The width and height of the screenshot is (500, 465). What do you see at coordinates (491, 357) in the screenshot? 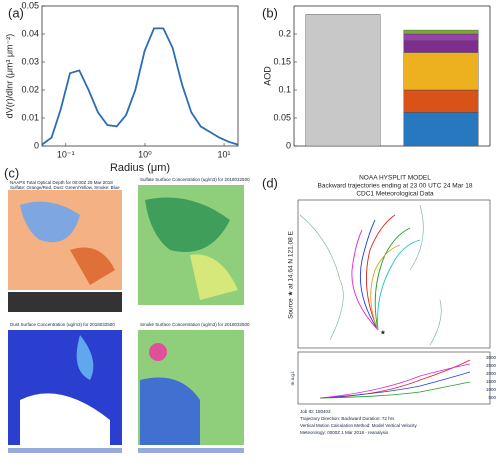
I see `height-tick: 3000` at bounding box center [491, 357].